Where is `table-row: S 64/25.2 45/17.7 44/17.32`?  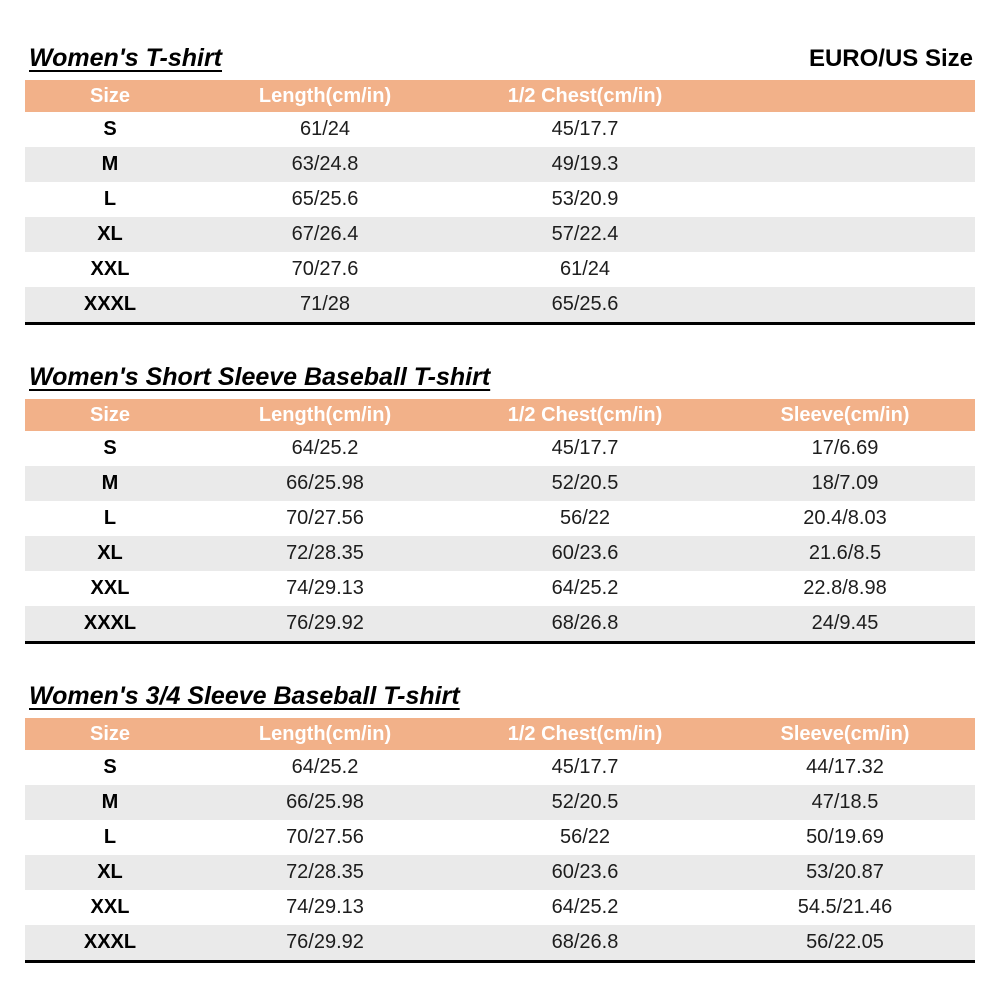
table-row: S 64/25.2 45/17.7 44/17.32 is located at coordinates (500, 767).